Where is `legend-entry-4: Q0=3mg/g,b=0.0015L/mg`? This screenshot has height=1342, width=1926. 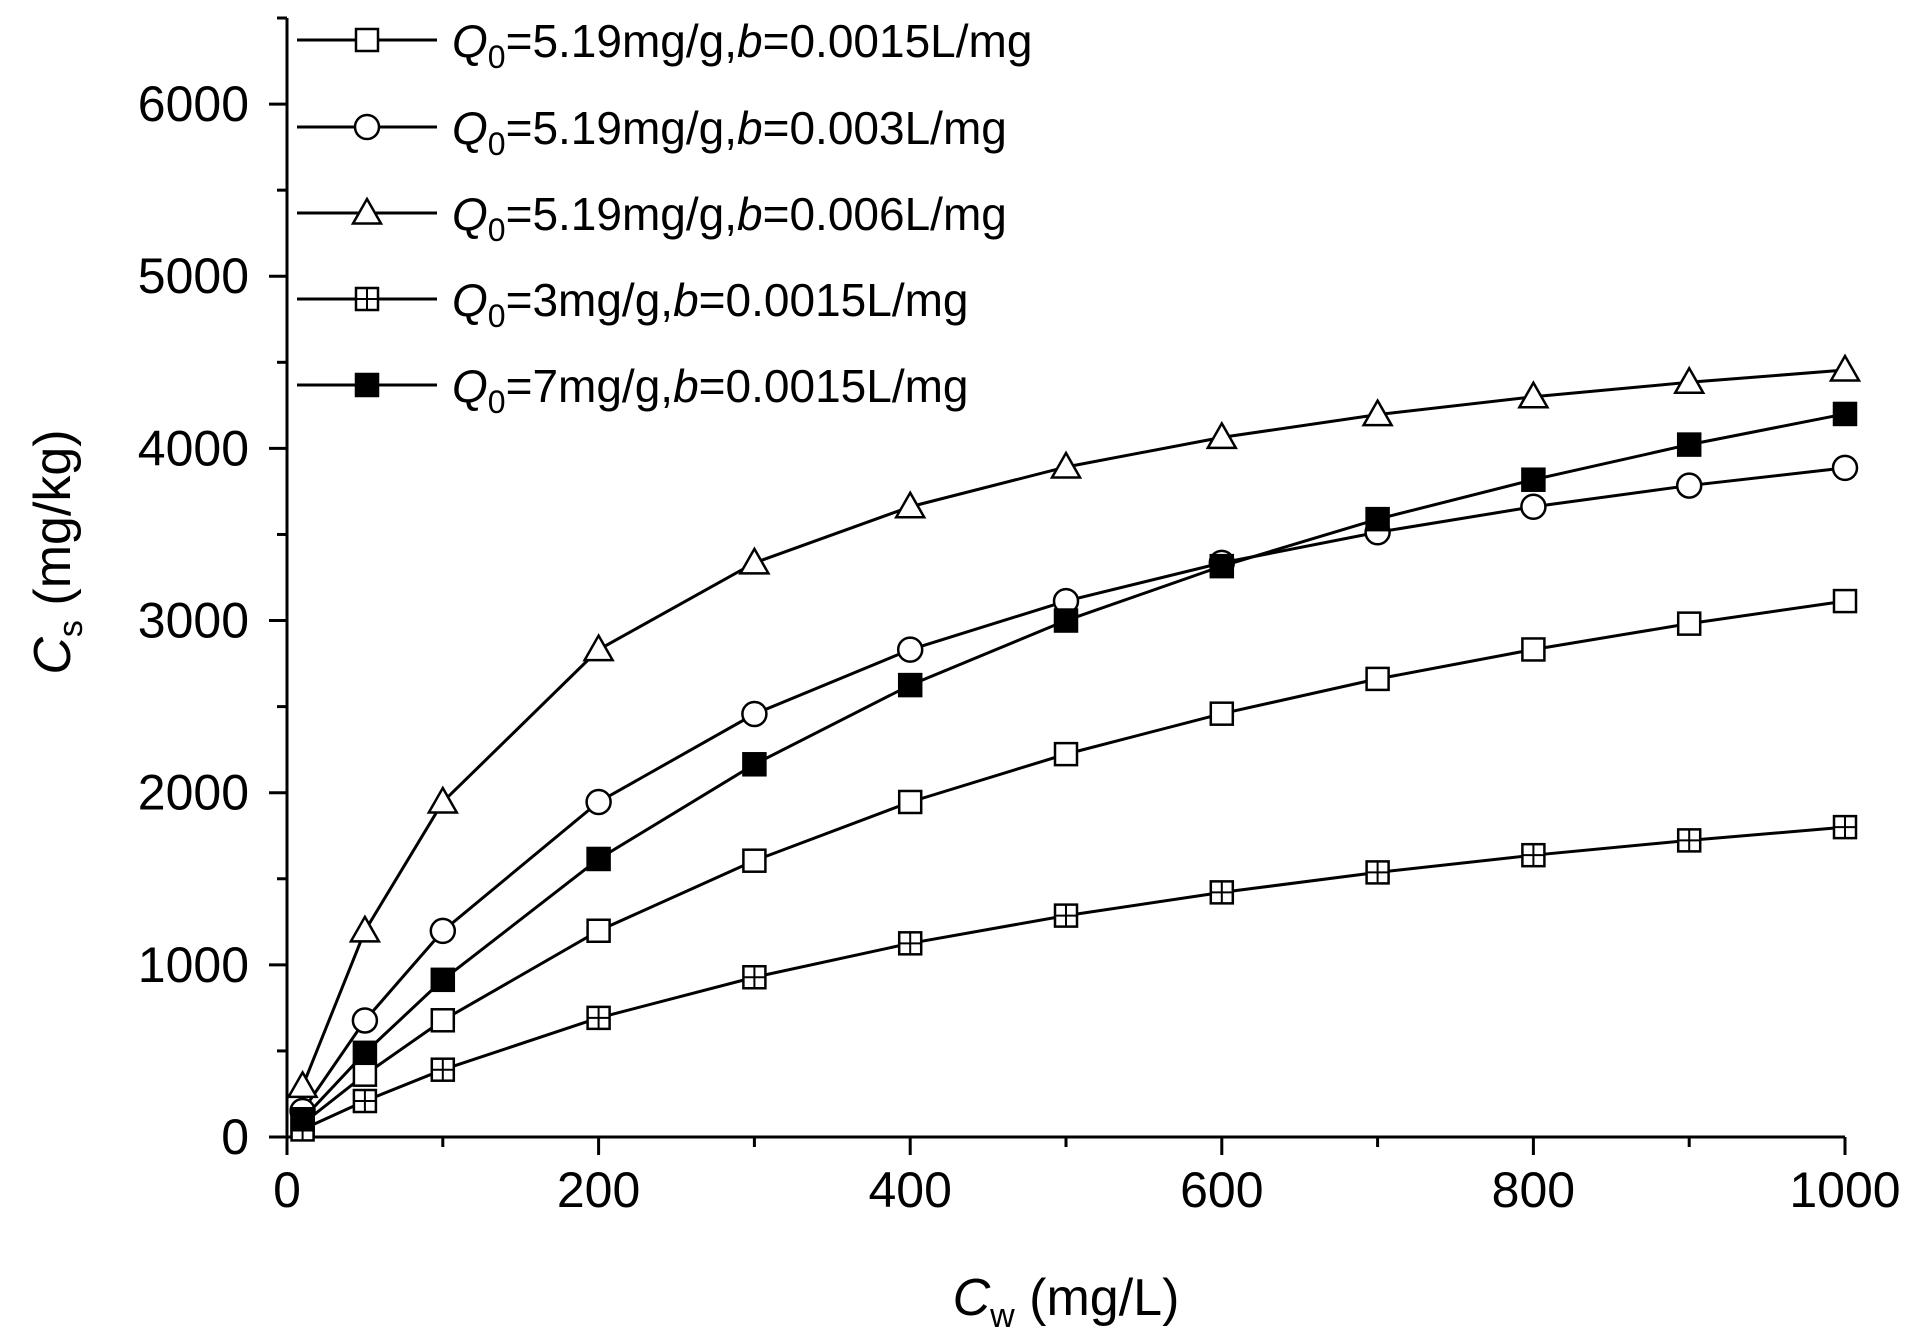
legend-entry-4: Q0=3mg/g,b=0.0015L/mg is located at coordinates (633, 304).